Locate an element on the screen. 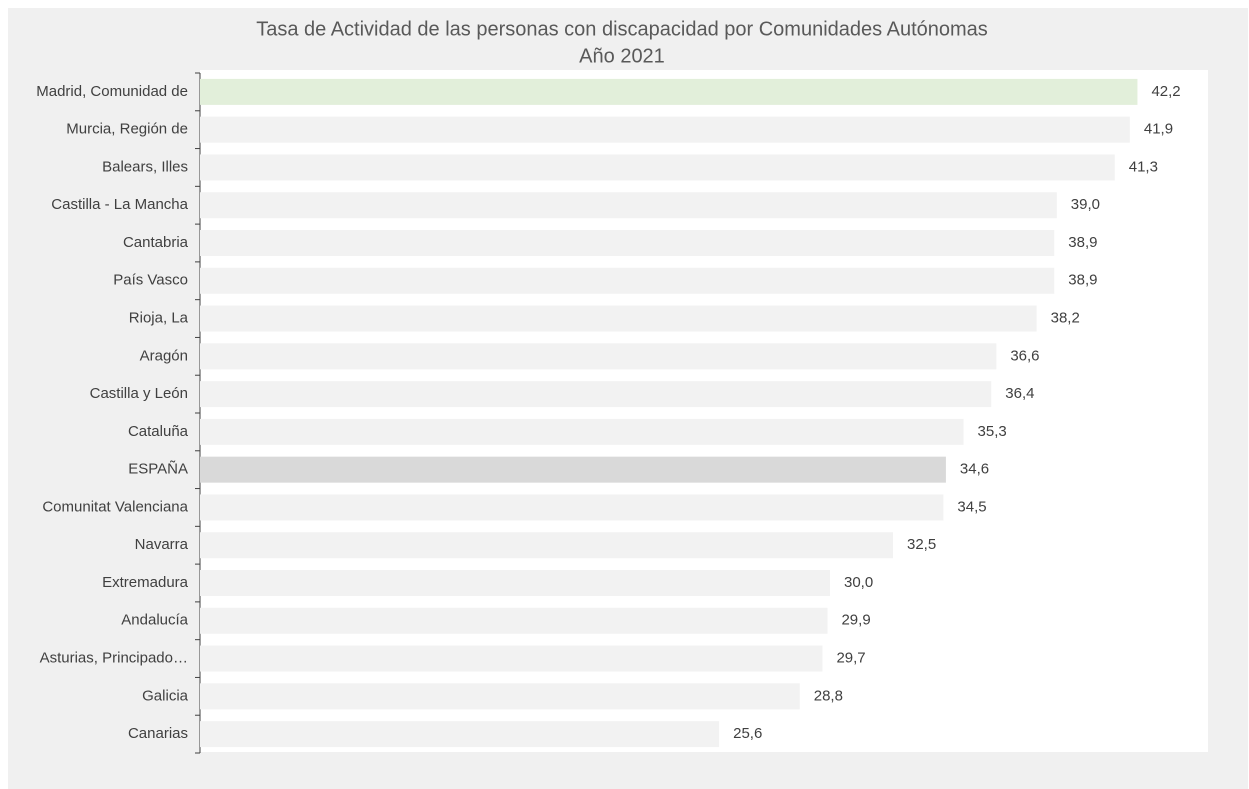 The height and width of the screenshot is (789, 1249). y-tick-label: Murcia, Región de is located at coordinates (127, 129).